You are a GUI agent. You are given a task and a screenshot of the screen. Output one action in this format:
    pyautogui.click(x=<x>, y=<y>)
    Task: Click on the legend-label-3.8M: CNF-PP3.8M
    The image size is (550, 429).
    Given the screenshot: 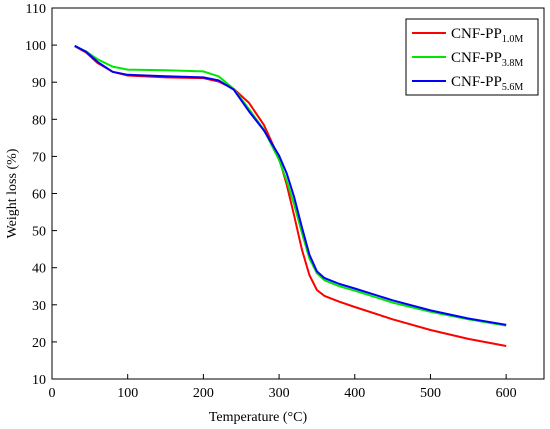 What is the action you would take?
    pyautogui.click(x=487, y=59)
    